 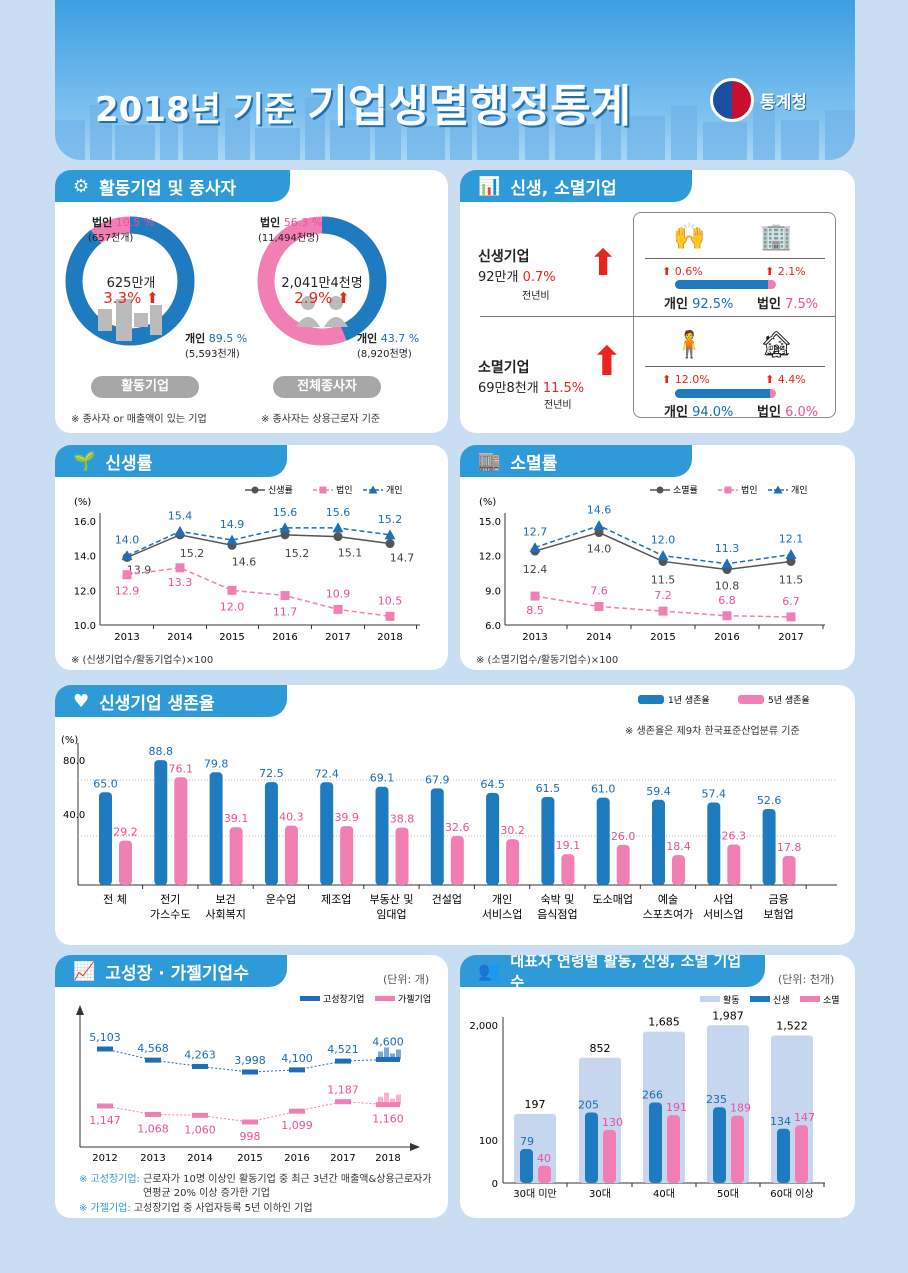 I want to click on x-tick-label: 2018, so click(x=389, y=637).